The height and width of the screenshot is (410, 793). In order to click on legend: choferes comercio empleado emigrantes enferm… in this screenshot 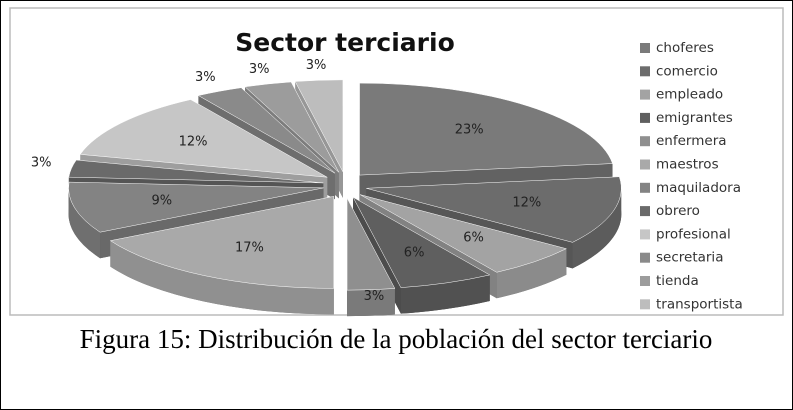, I will do `click(691, 176)`.